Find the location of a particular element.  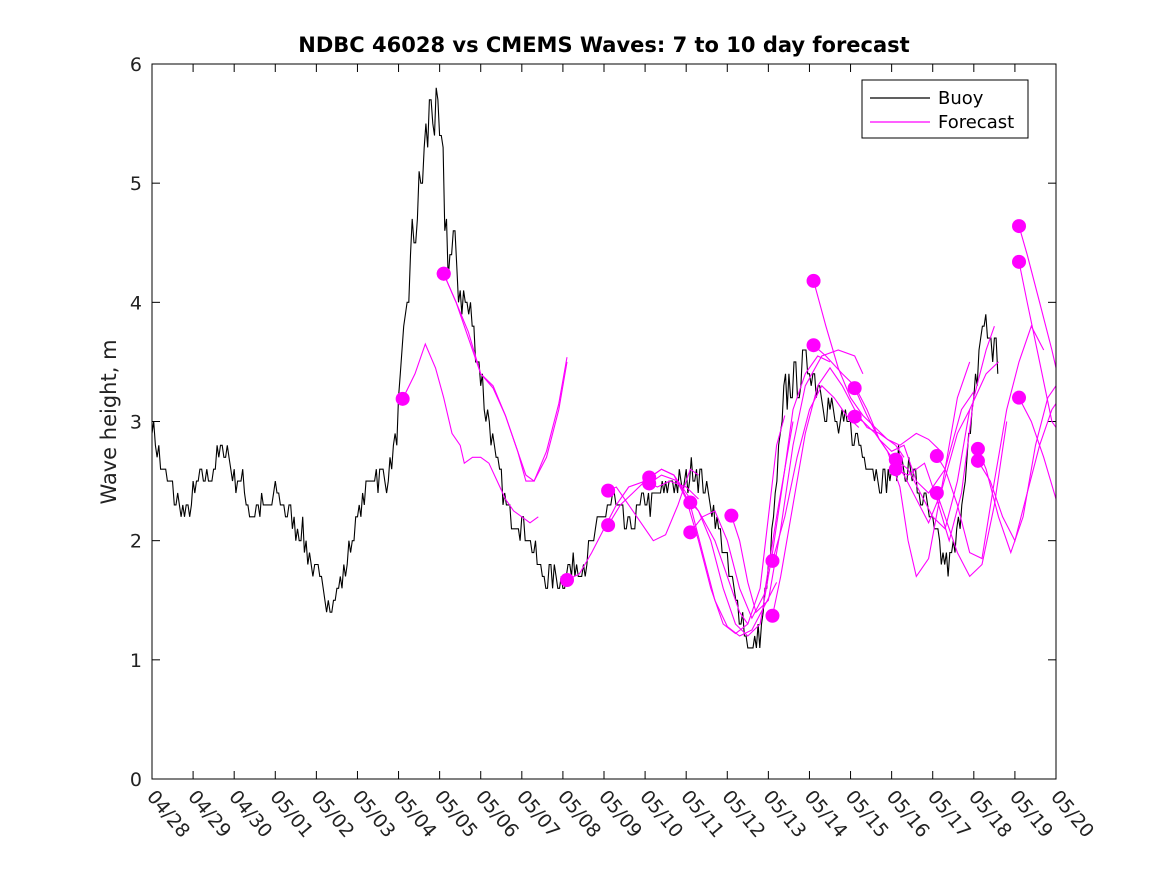

y-tick-label: 6 is located at coordinates (136, 65).